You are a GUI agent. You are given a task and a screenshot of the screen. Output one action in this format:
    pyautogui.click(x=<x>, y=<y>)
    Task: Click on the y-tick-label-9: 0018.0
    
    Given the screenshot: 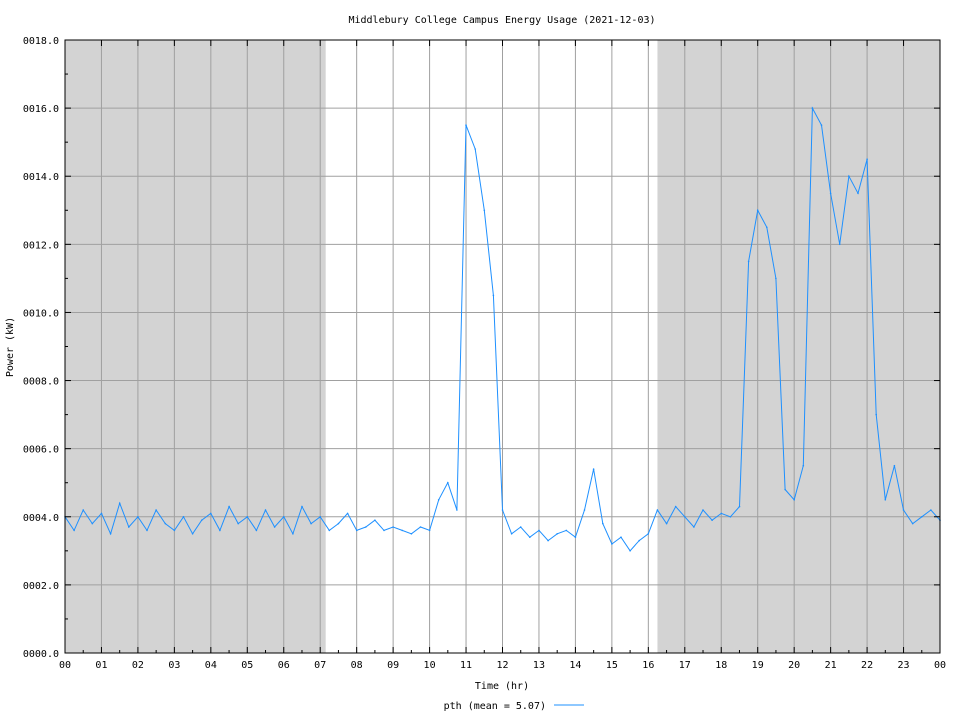 What is the action you would take?
    pyautogui.click(x=41, y=41)
    